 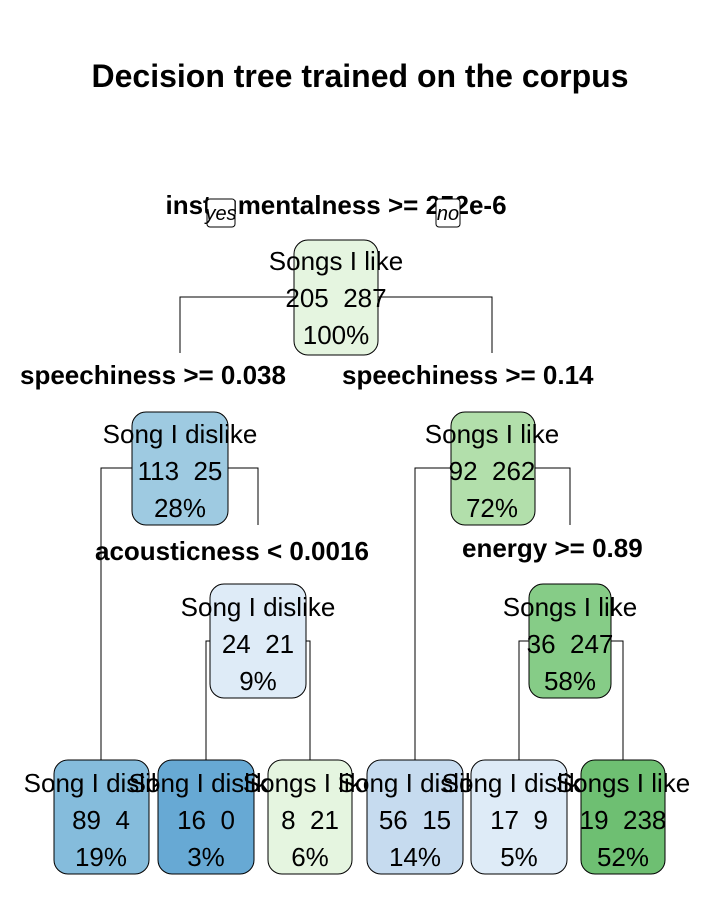 I want to click on split-label-n2: speechiness >= 0.14, so click(x=468, y=375).